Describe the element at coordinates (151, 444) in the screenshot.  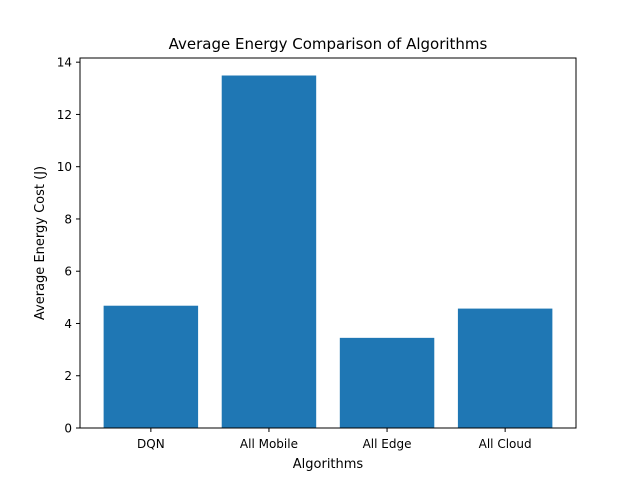
I see `x-tick-label: DQN` at that location.